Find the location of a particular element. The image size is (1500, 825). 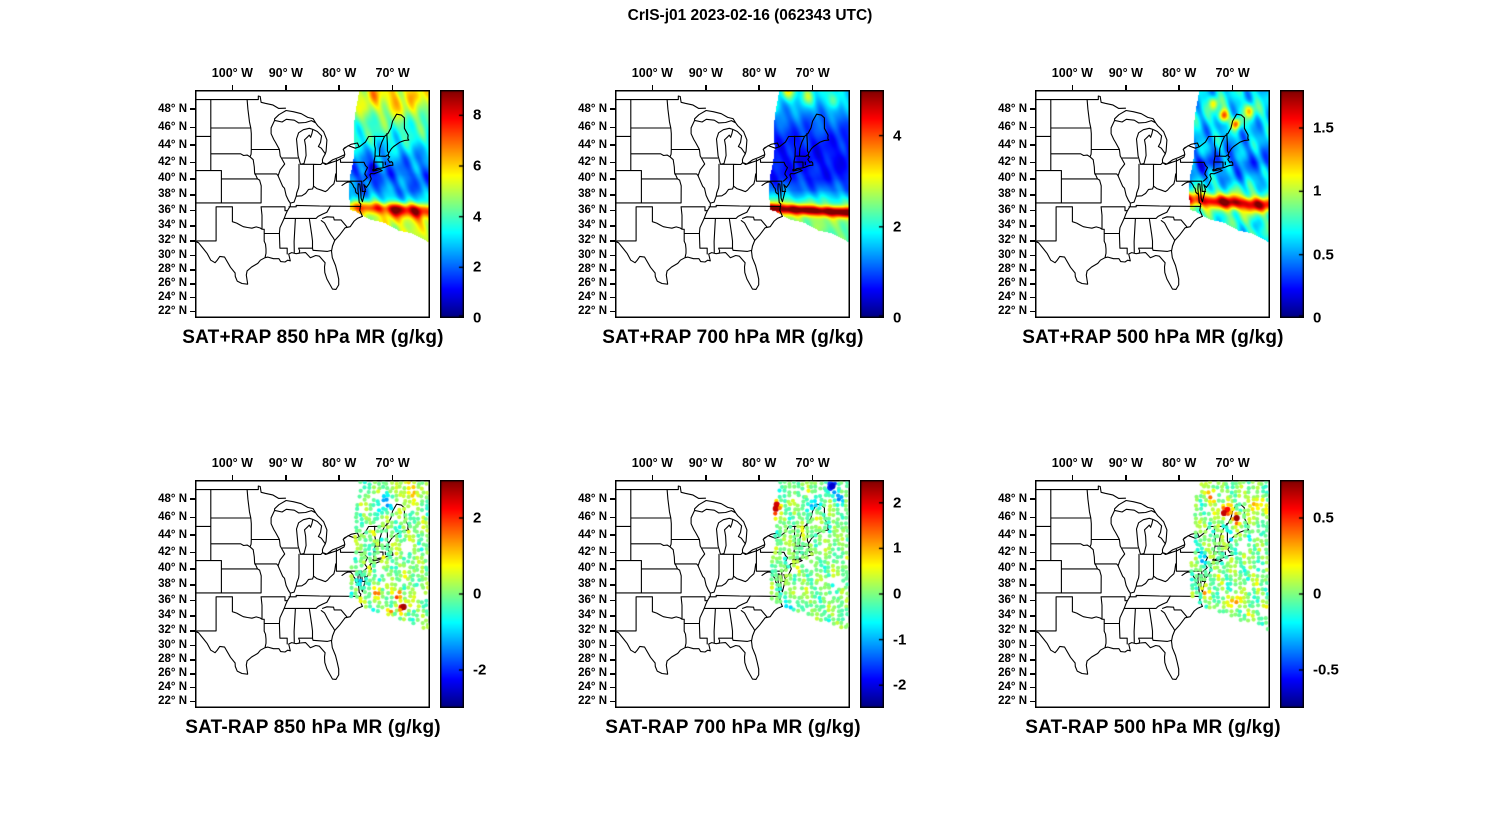

colorbar-tick-label: 1.5 is located at coordinates (1323, 128).